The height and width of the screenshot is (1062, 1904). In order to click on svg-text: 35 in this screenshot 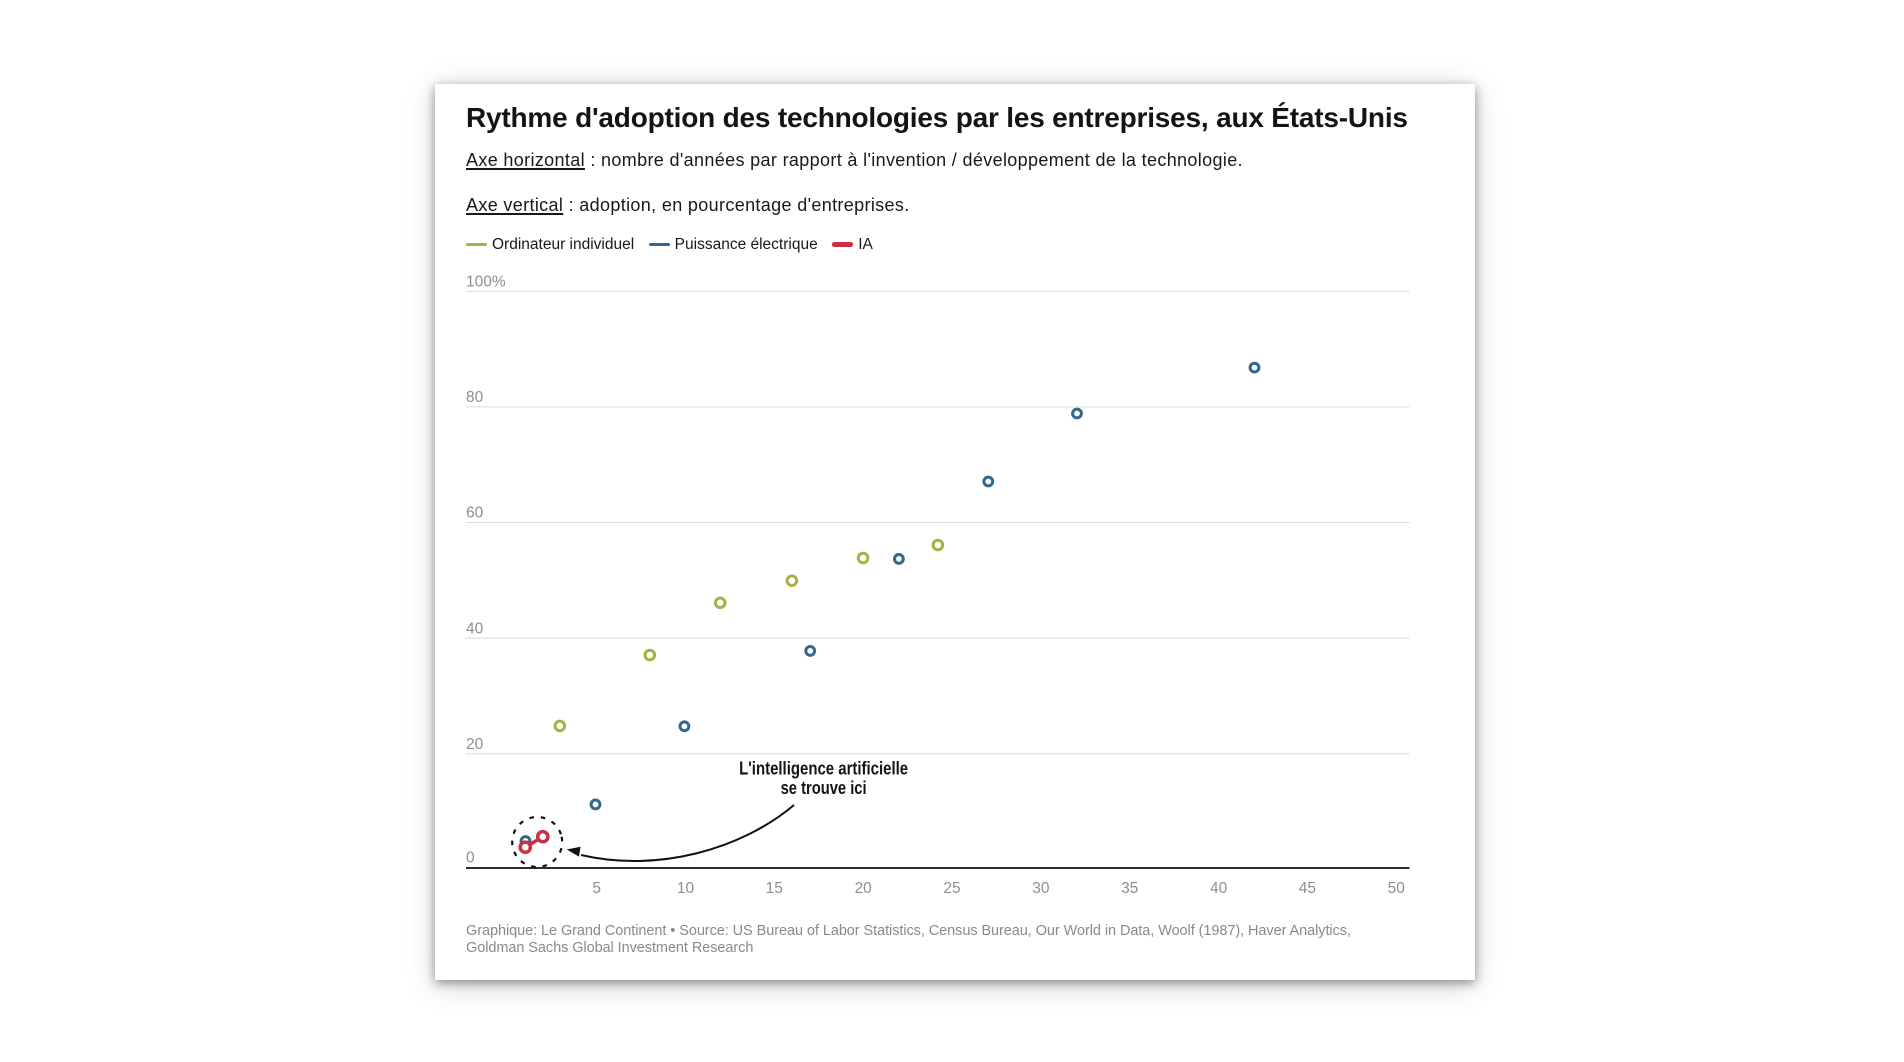, I will do `click(1129, 888)`.